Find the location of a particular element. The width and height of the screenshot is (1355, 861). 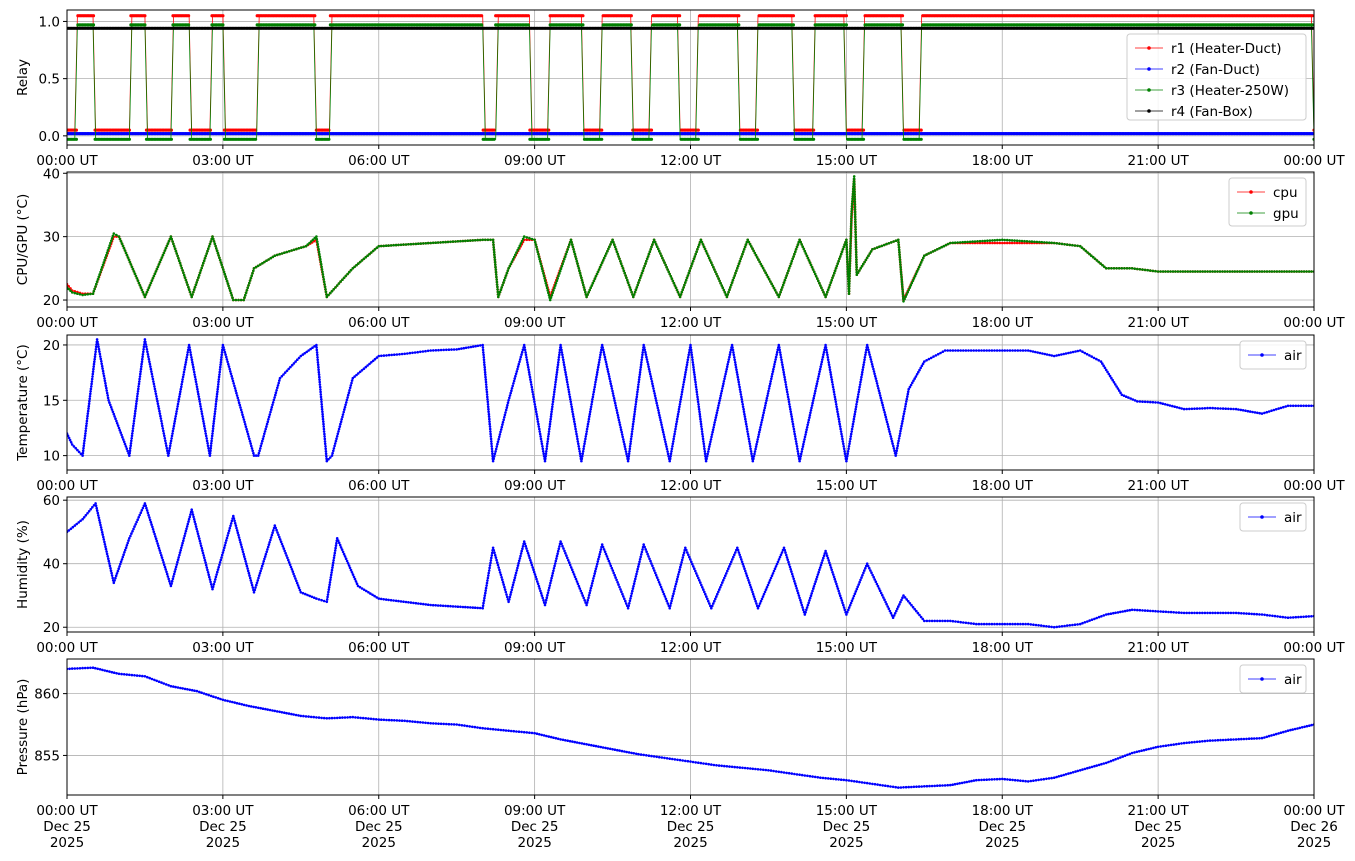

x-tick-label: 06:00 UT is located at coordinates (379, 161).